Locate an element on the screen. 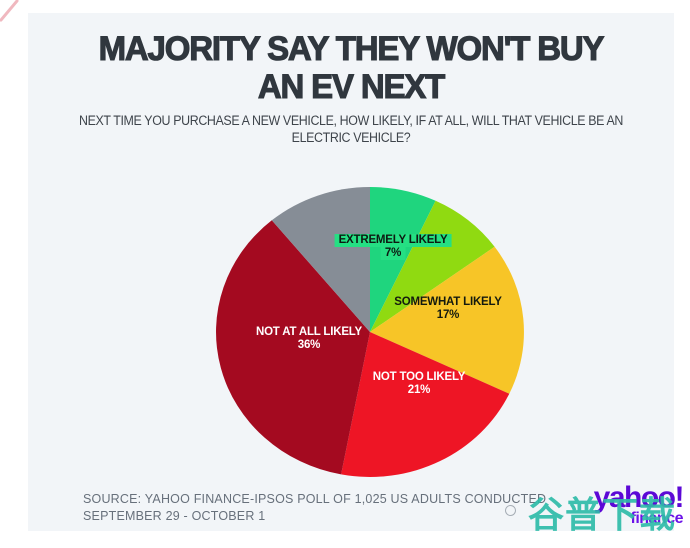  pie-label-not-too-likely: NOT TOO LIKELY 21% is located at coordinates (419, 384).